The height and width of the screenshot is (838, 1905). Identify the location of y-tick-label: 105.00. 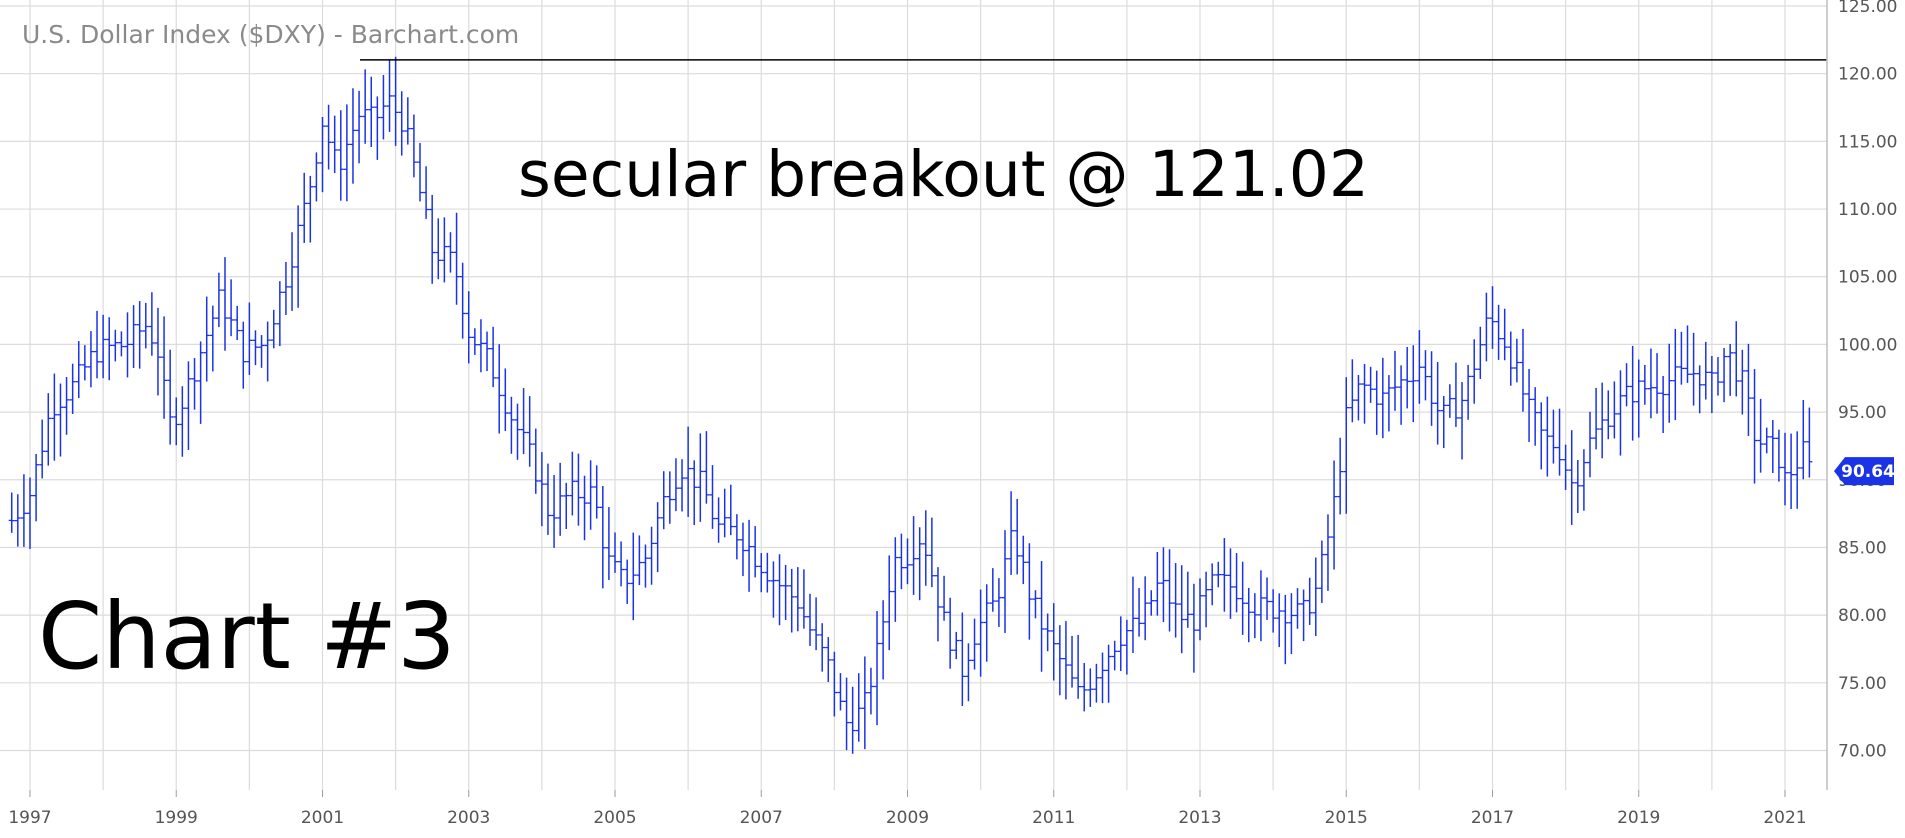
(1867, 278).